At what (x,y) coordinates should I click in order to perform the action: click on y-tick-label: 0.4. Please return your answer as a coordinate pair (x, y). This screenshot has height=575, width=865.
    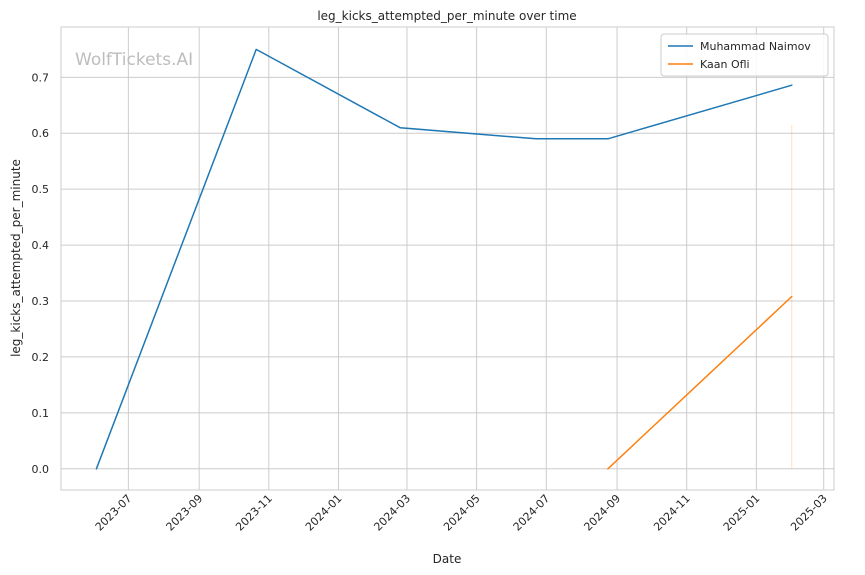
    Looking at the image, I should click on (41, 245).